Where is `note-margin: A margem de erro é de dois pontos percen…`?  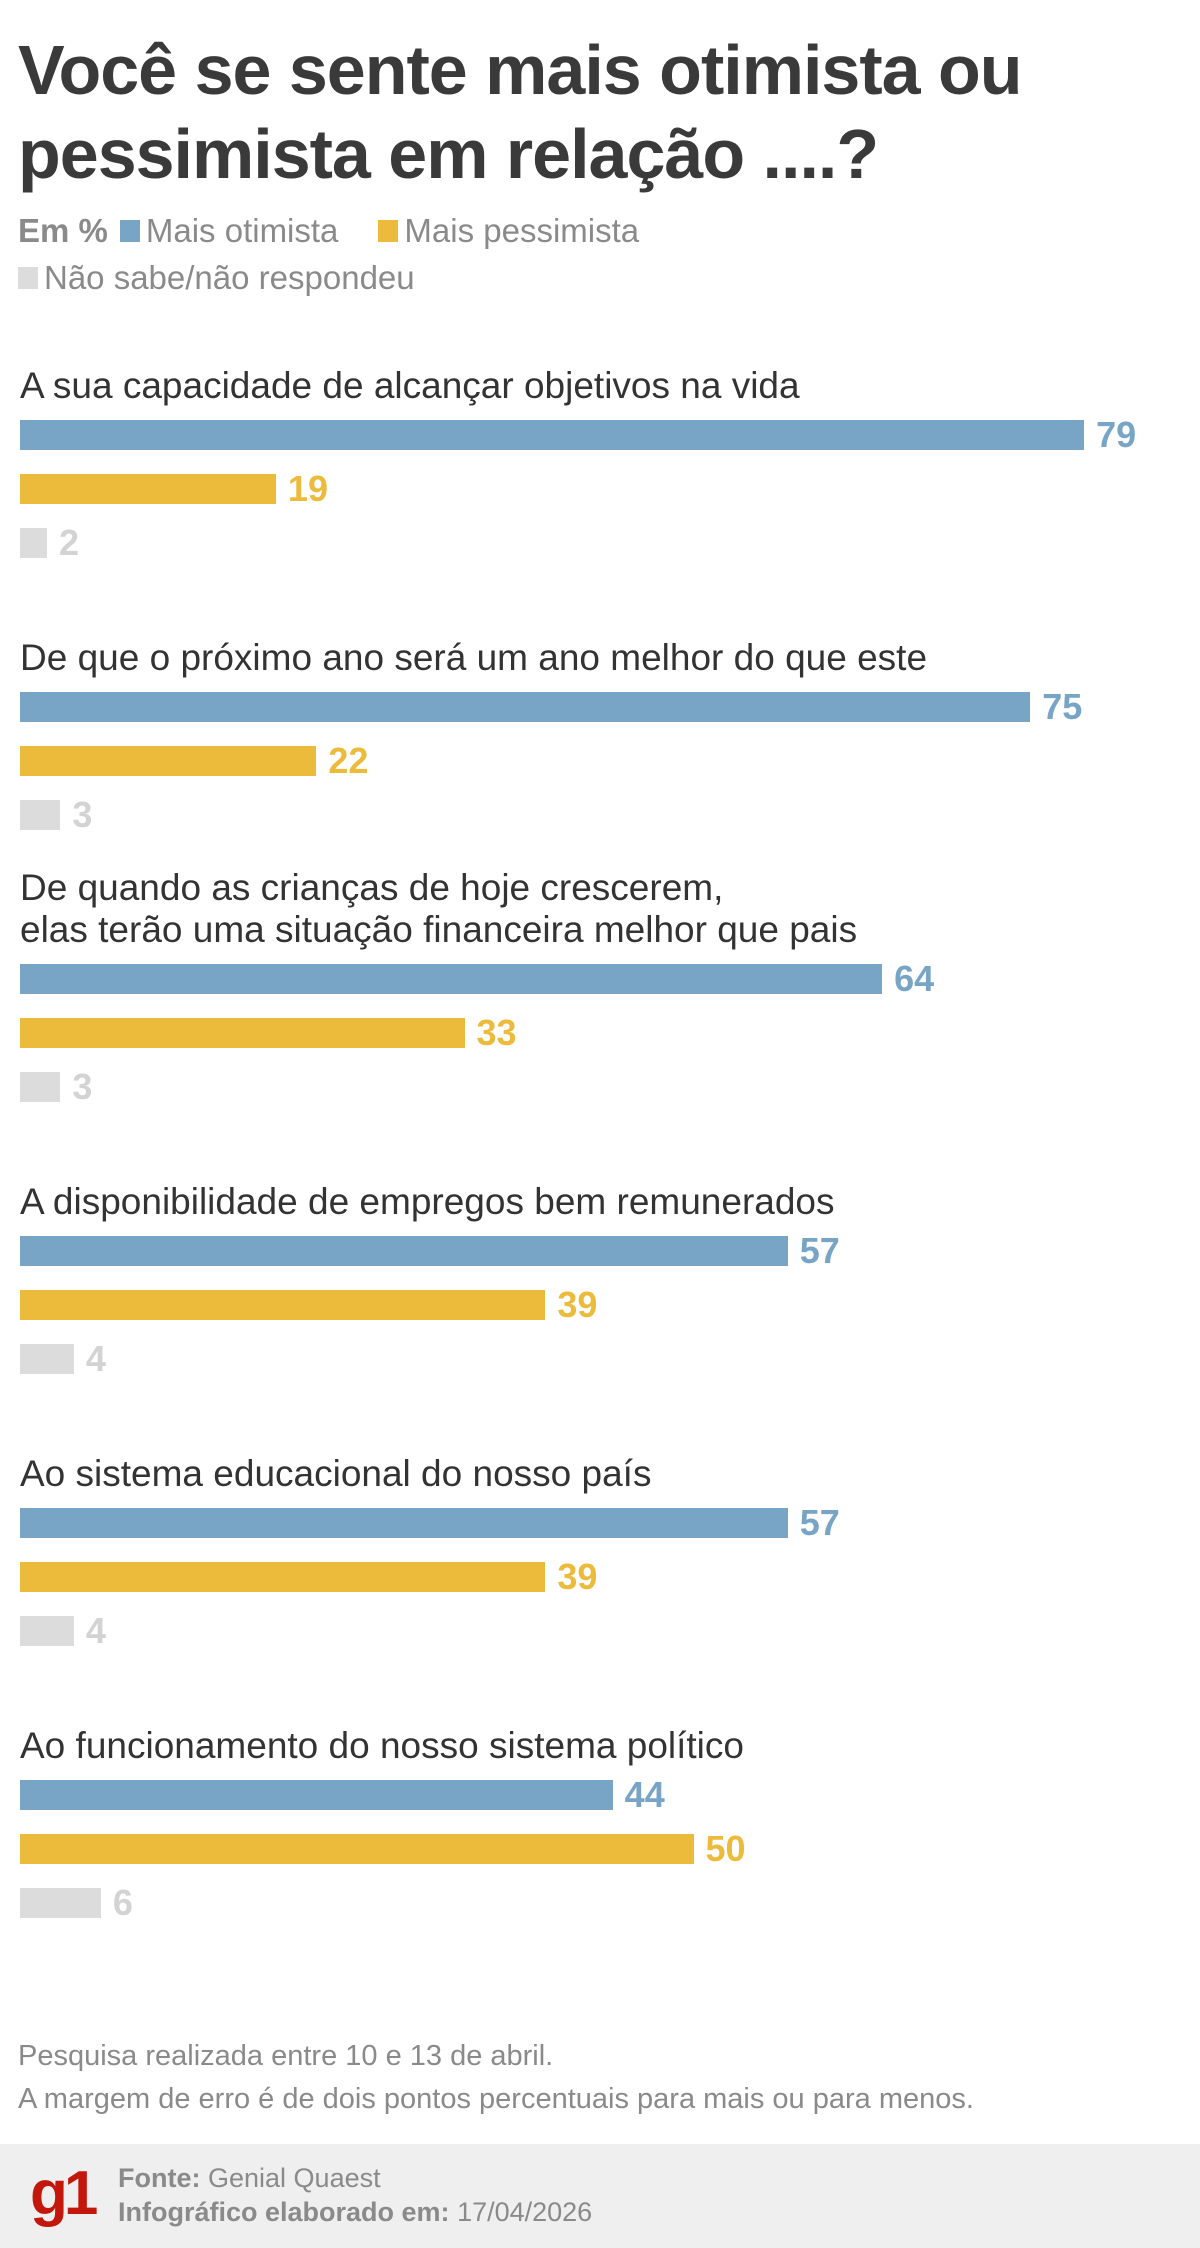
note-margin: A margem de erro é de dois pontos percen… is located at coordinates (496, 2099).